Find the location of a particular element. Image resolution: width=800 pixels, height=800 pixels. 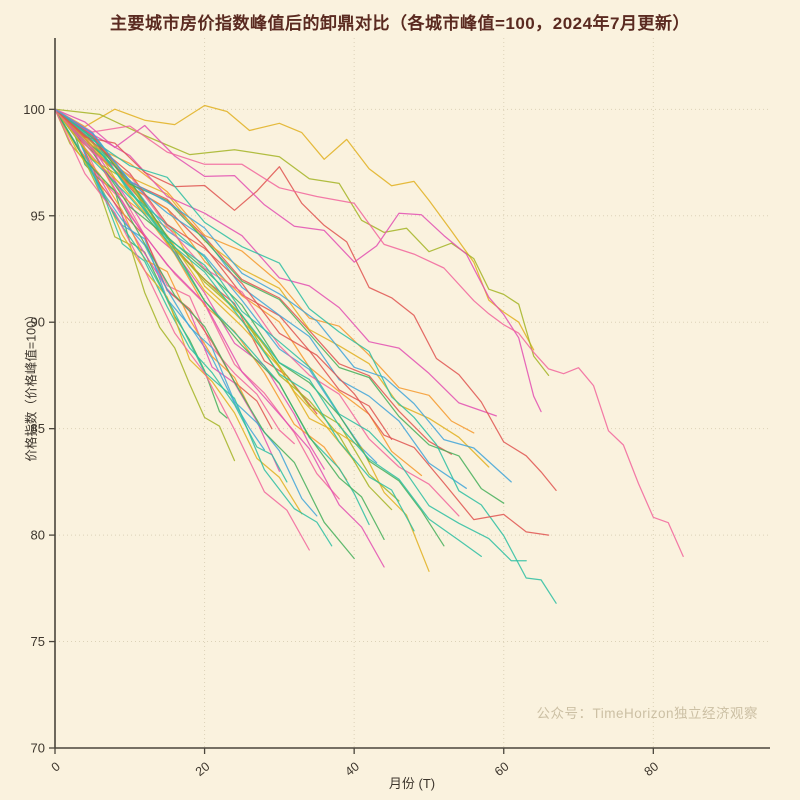

y-tick-label: 85 is located at coordinates (38, 428).